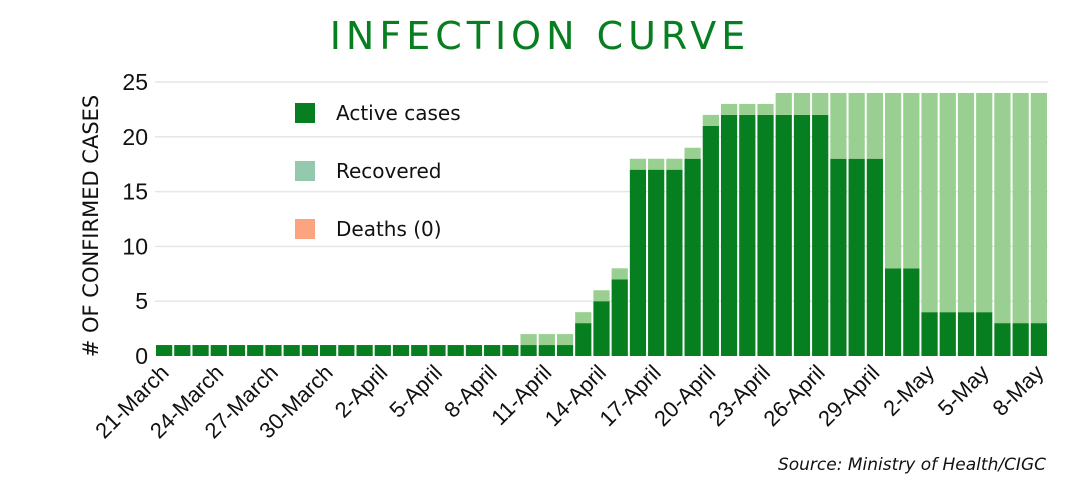 The height and width of the screenshot is (499, 1080). I want to click on y-tick-label: 10, so click(135, 246).